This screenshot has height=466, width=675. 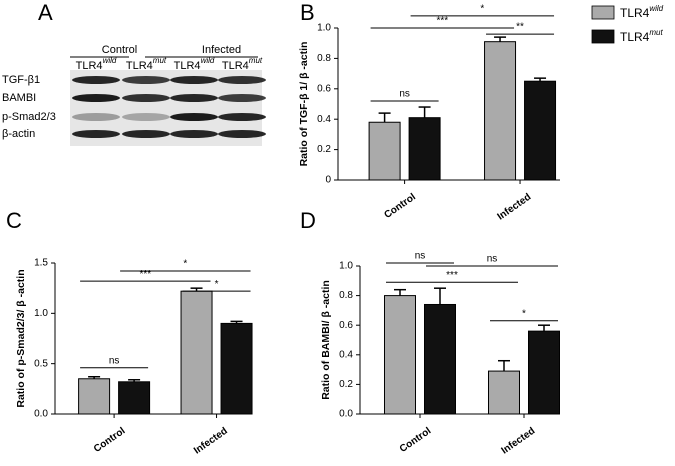 I want to click on y-axis-label: Ratio of p-Smad2/3/ β -actin, so click(x=21, y=338).